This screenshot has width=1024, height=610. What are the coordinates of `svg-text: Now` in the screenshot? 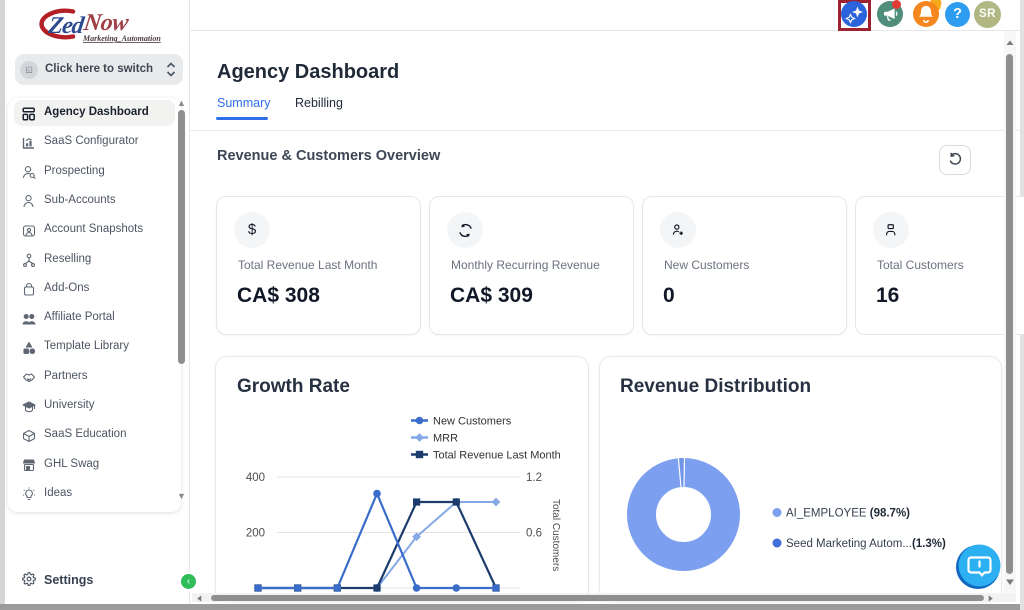 It's located at (106, 23).